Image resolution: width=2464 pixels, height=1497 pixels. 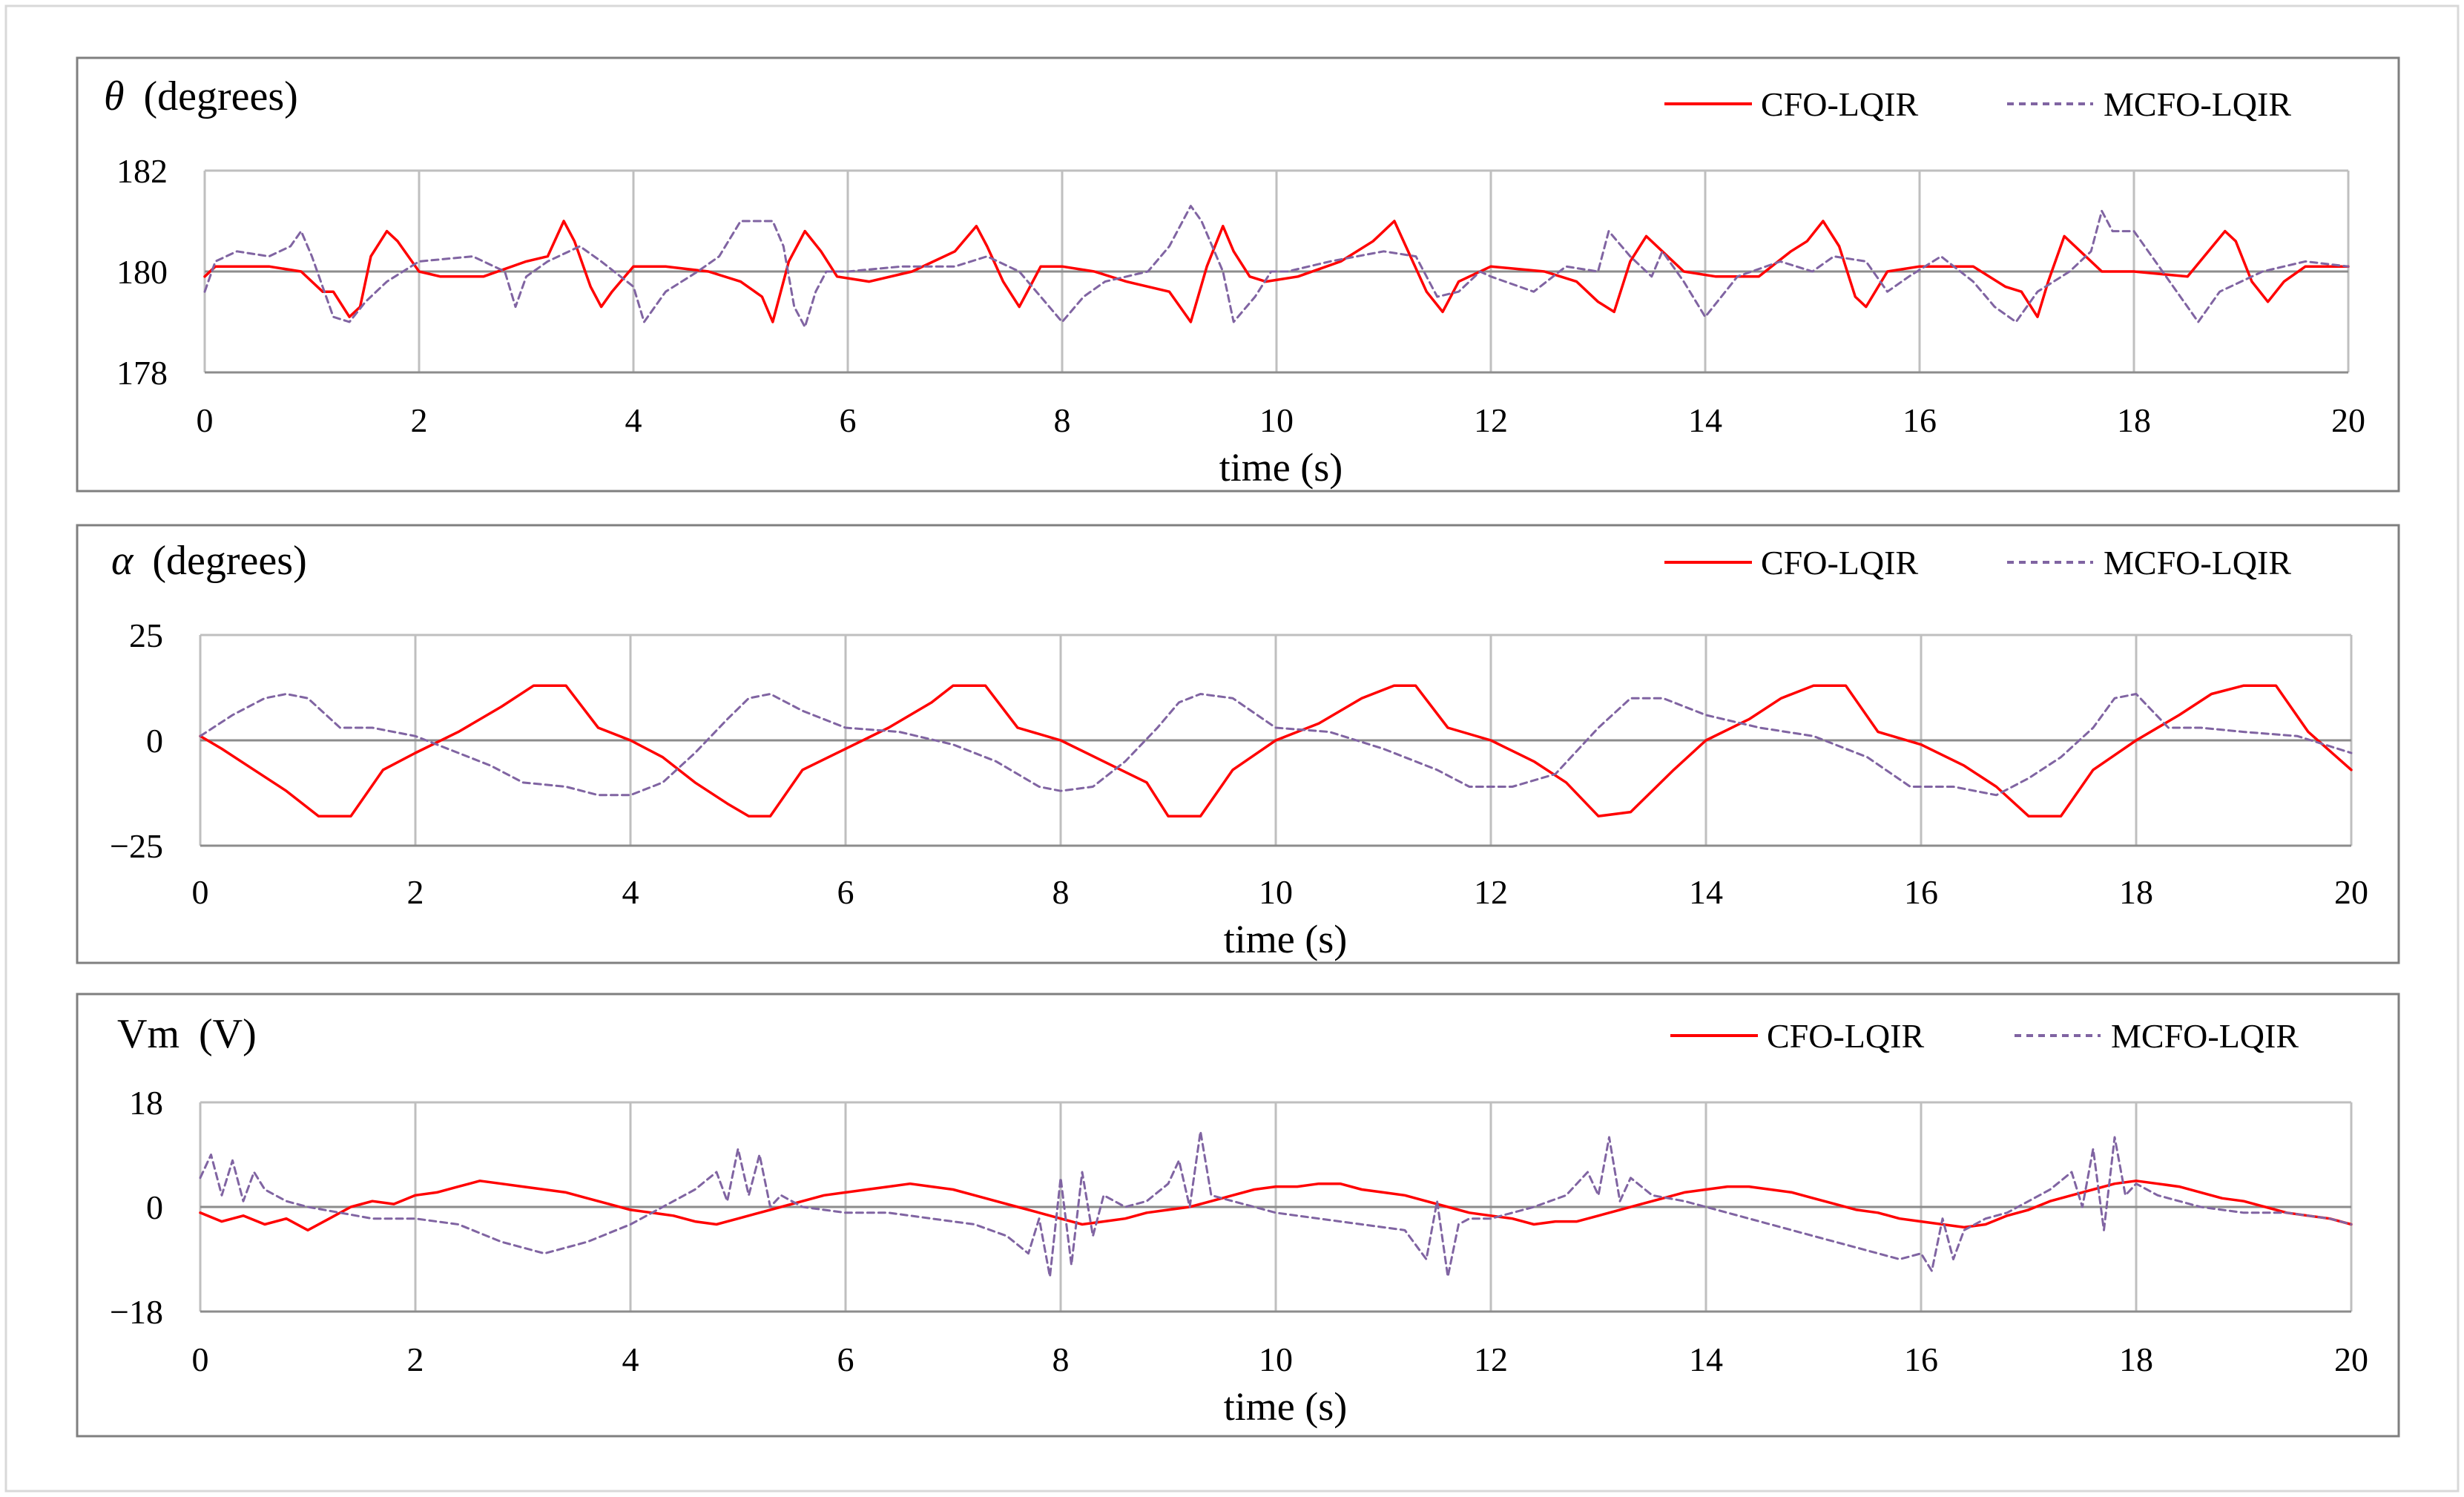 I want to click on y-tick-labels: 178 180 182, so click(x=142, y=272).